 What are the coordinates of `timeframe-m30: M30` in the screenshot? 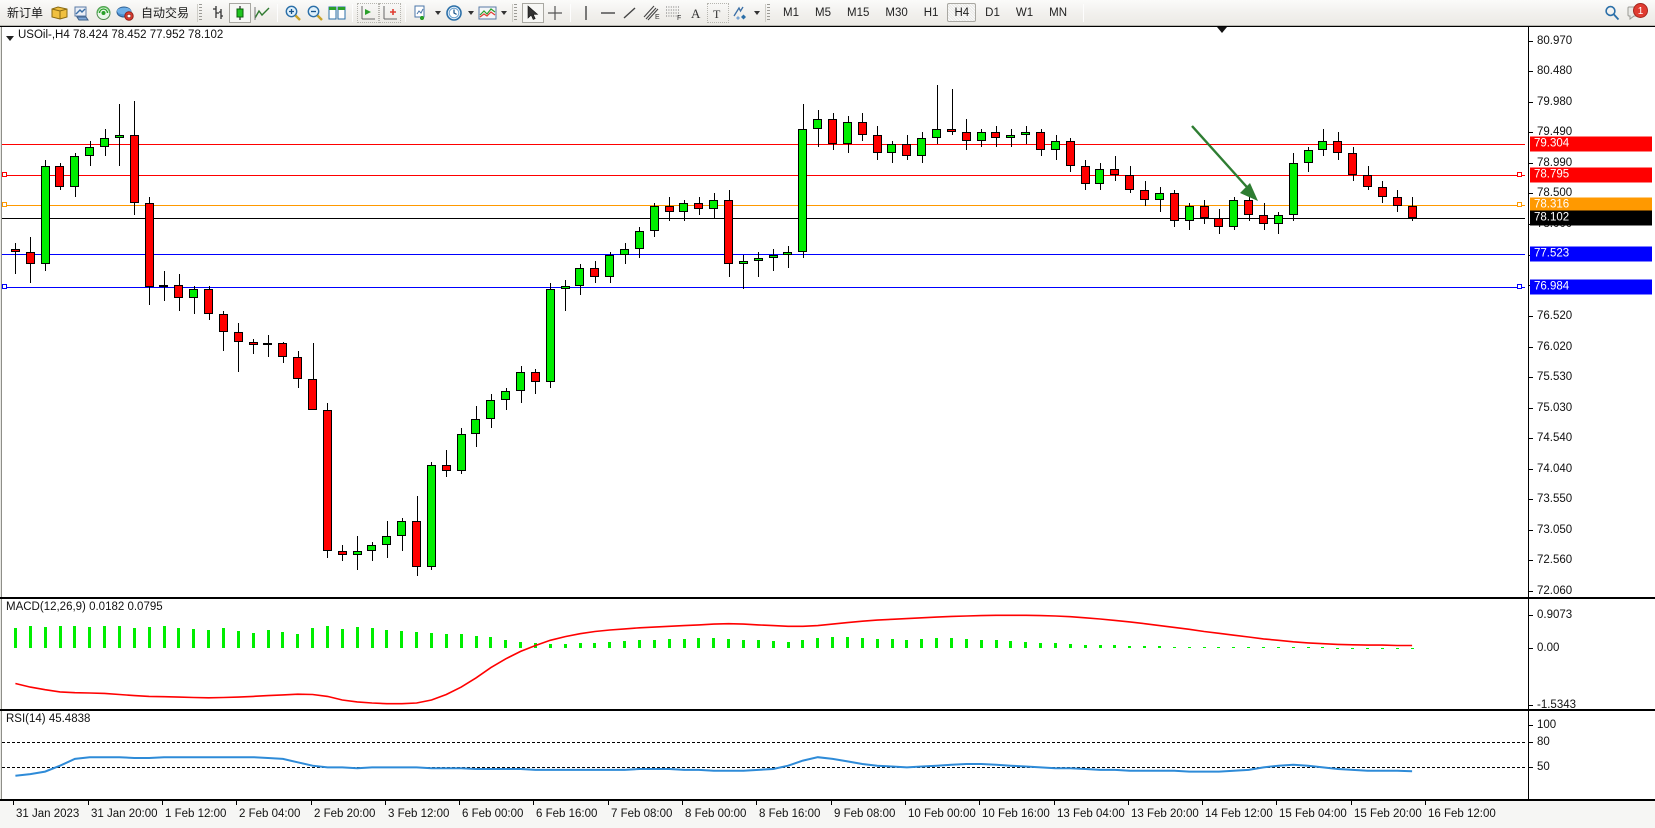 It's located at (896, 13).